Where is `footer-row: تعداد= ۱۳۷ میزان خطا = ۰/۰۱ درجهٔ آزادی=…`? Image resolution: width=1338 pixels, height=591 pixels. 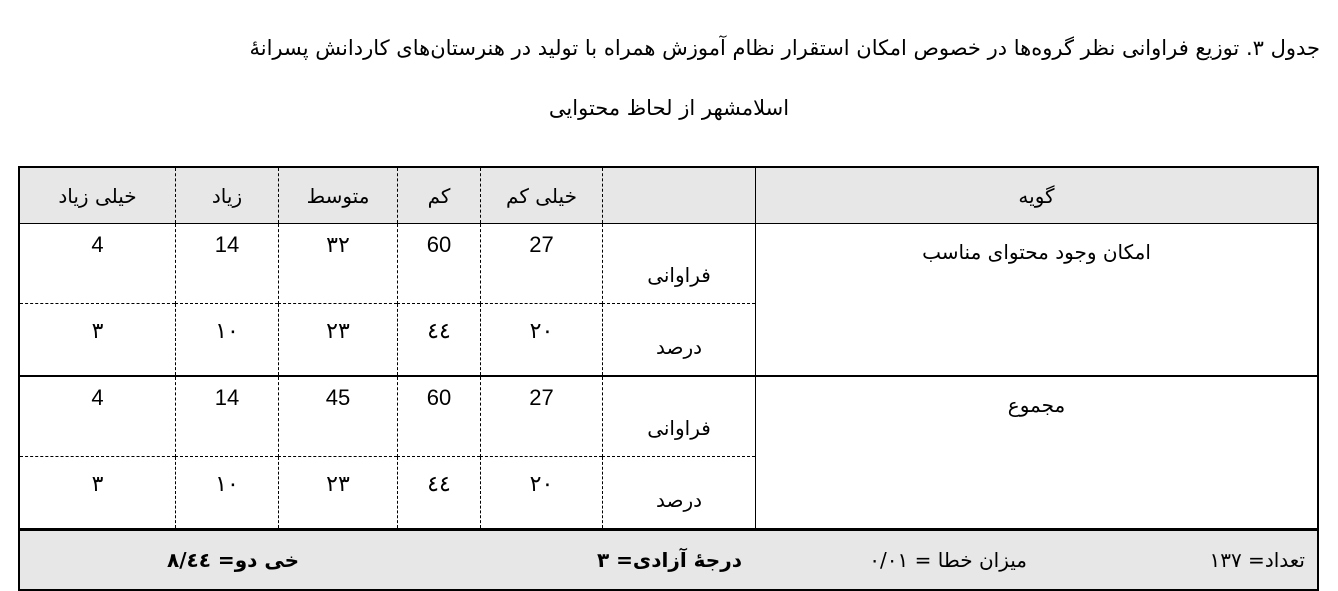 footer-row: تعداد= ۱۳۷ میزان خطا = ۰/۰۱ درجهٔ آزادی=… is located at coordinates (668, 559).